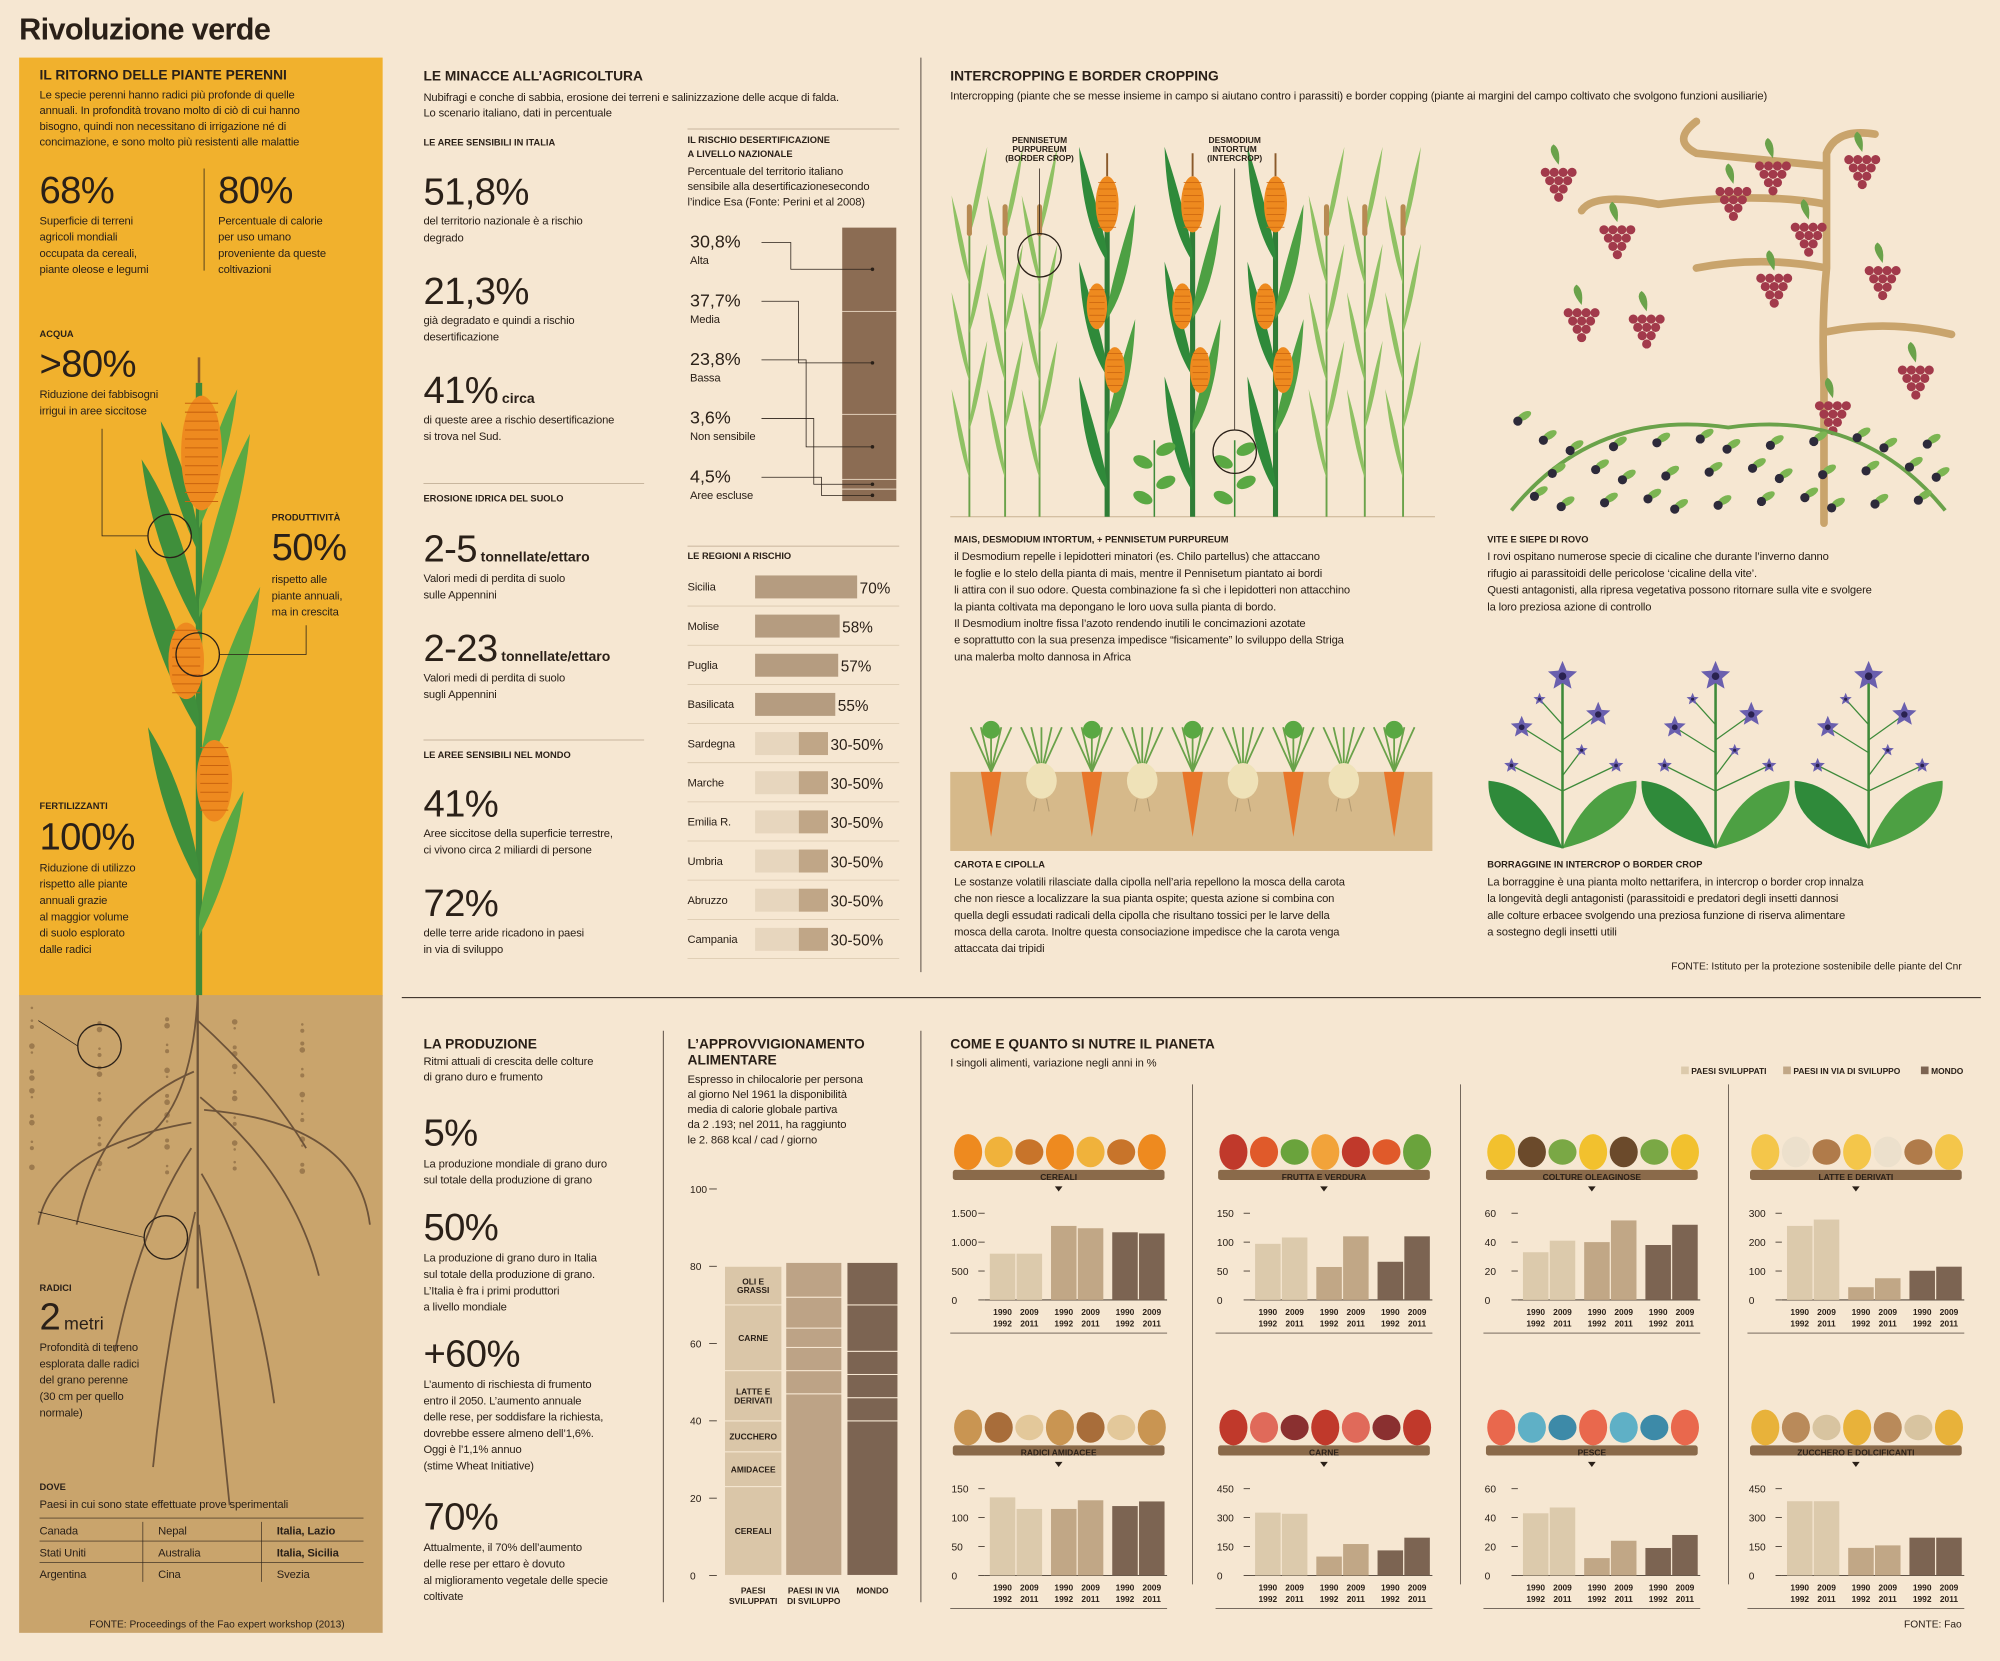 This screenshot has width=2000, height=1661. Describe the element at coordinates (494, 678) in the screenshot. I see `stat-text: Valori medi di perdita di suolo` at that location.